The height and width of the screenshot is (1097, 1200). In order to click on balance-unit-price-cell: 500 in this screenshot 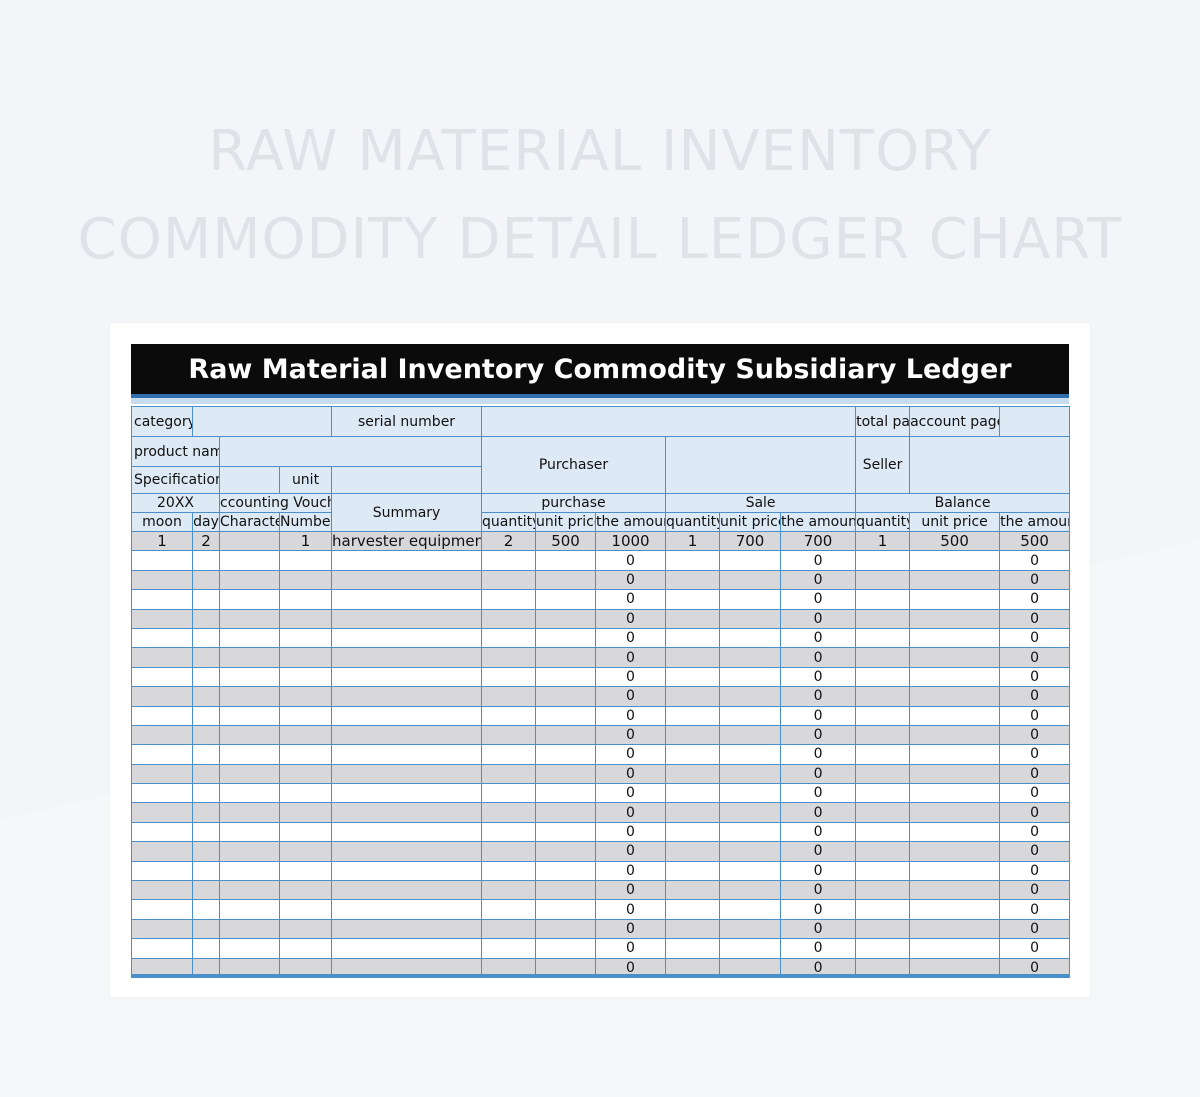, I will do `click(955, 541)`.